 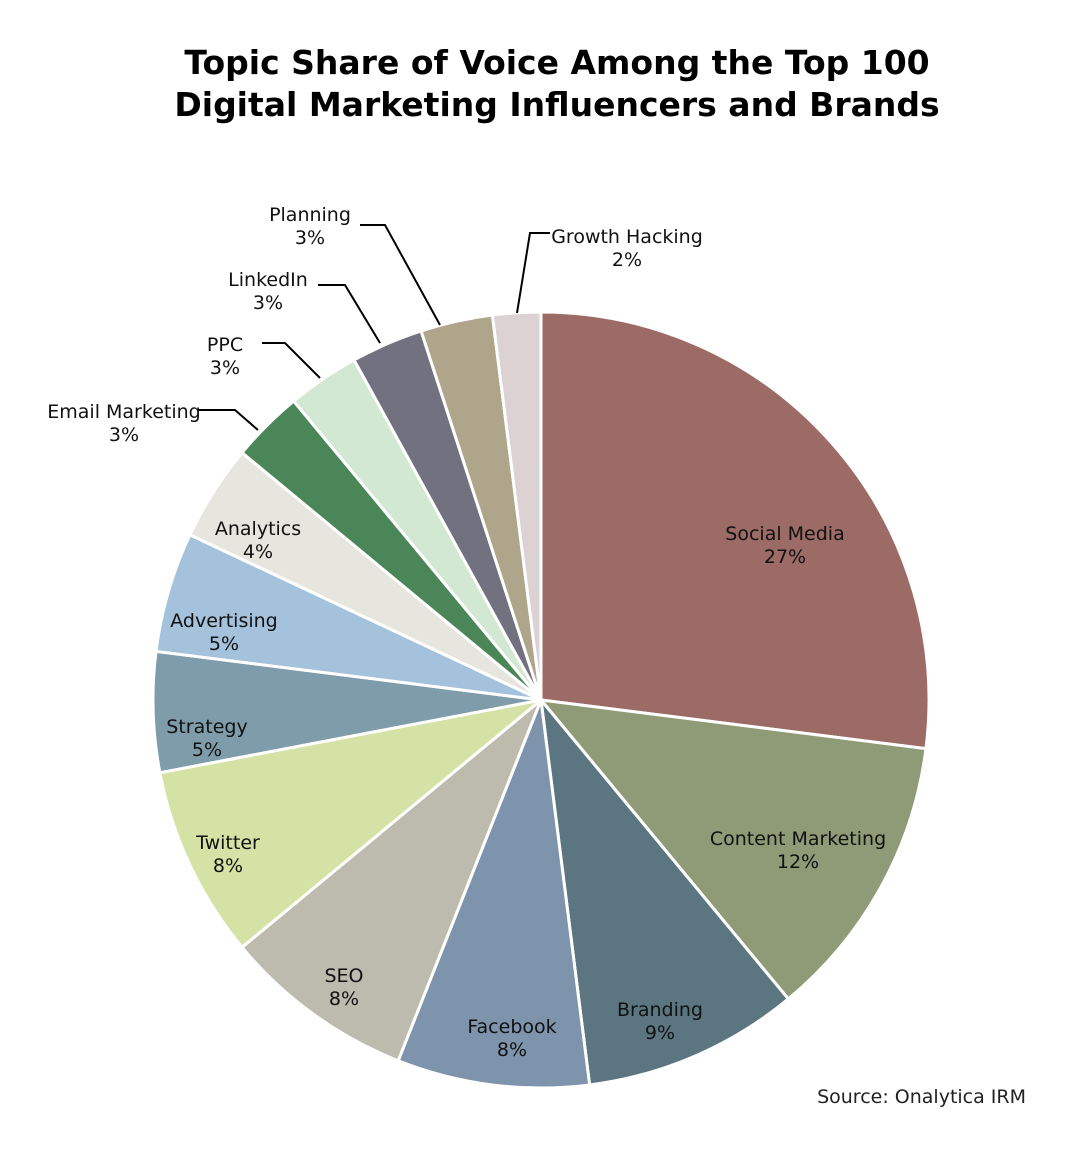 What do you see at coordinates (350, 824) in the screenshot?
I see `pie-slice-twitter` at bounding box center [350, 824].